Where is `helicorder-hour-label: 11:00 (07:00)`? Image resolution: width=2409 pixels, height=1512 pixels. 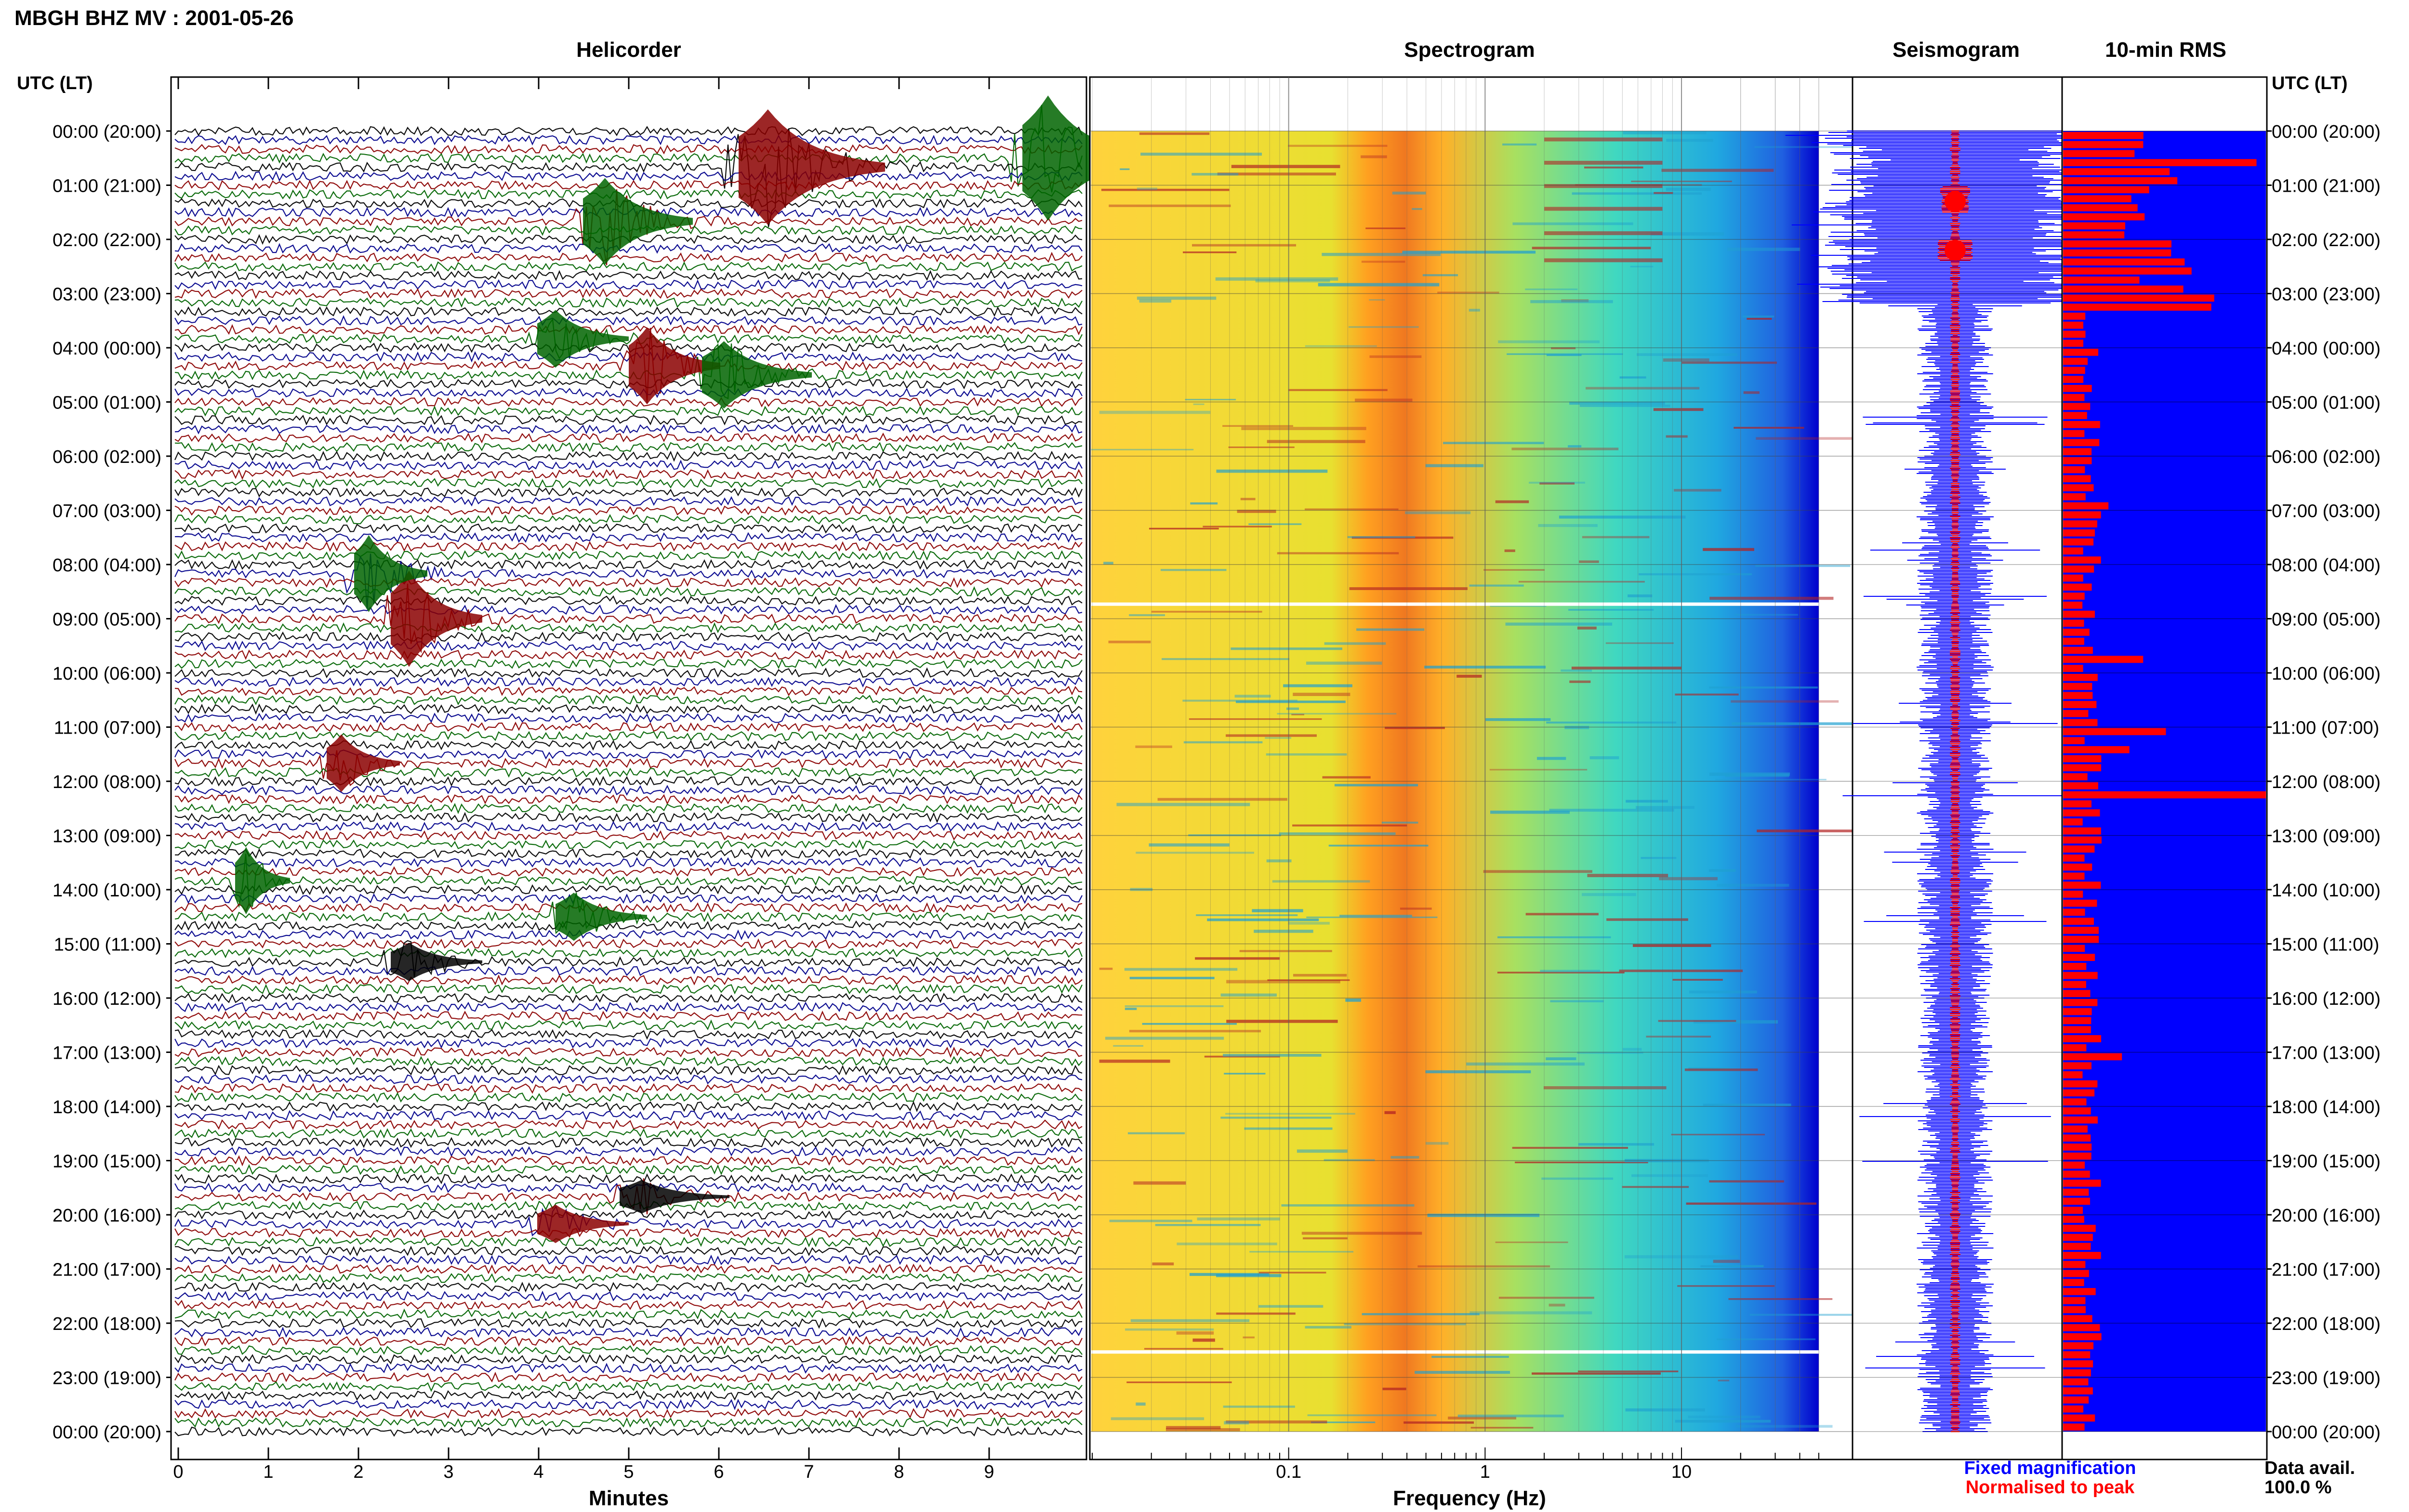
helicorder-hour-label: 11:00 (07:00) is located at coordinates (107, 728).